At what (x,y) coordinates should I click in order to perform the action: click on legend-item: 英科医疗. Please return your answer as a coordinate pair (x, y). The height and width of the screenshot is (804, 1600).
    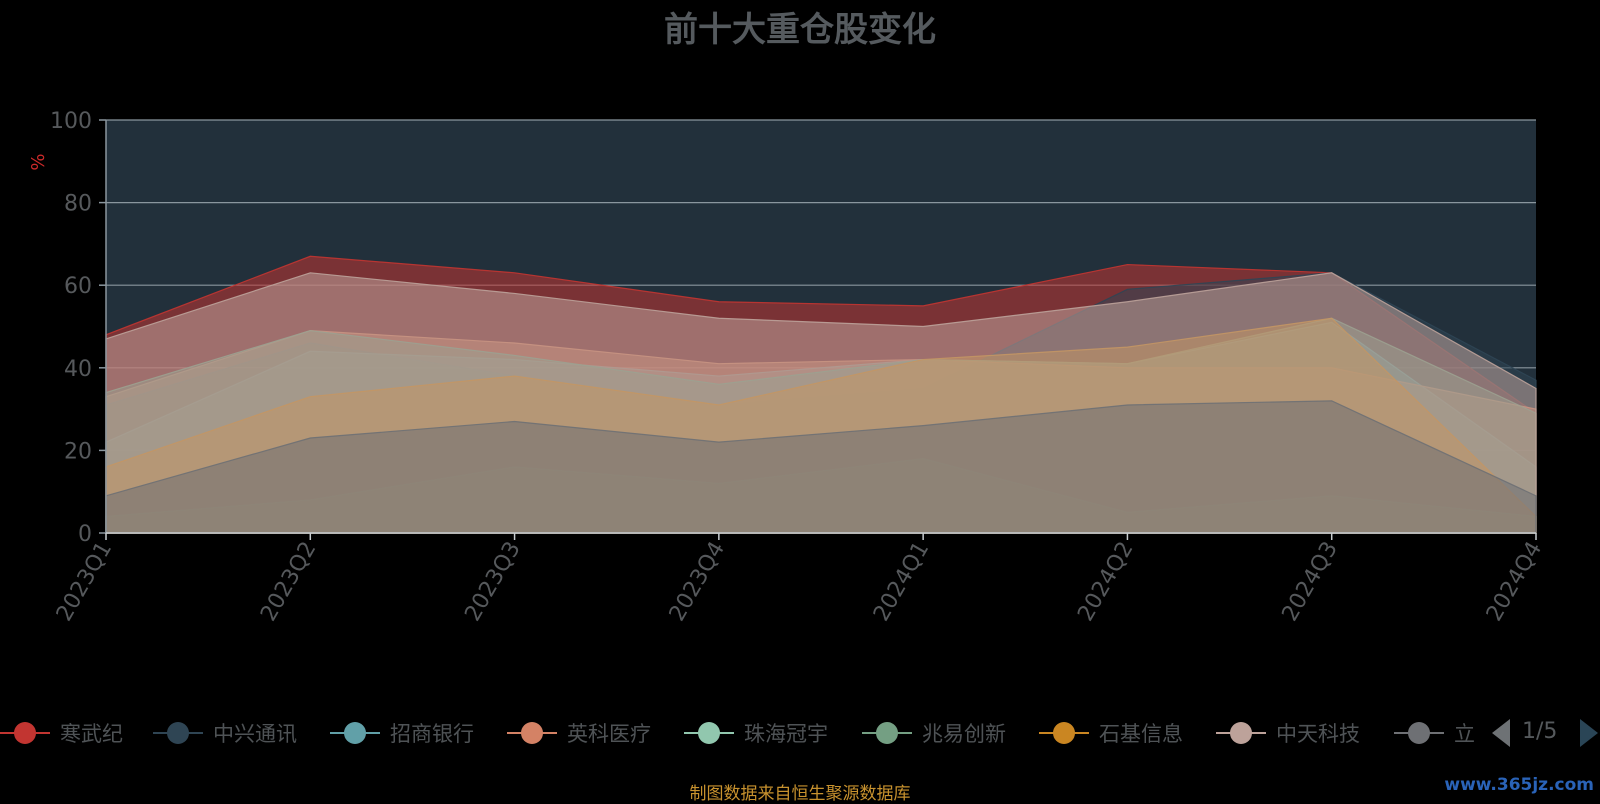
    Looking at the image, I should click on (579, 733).